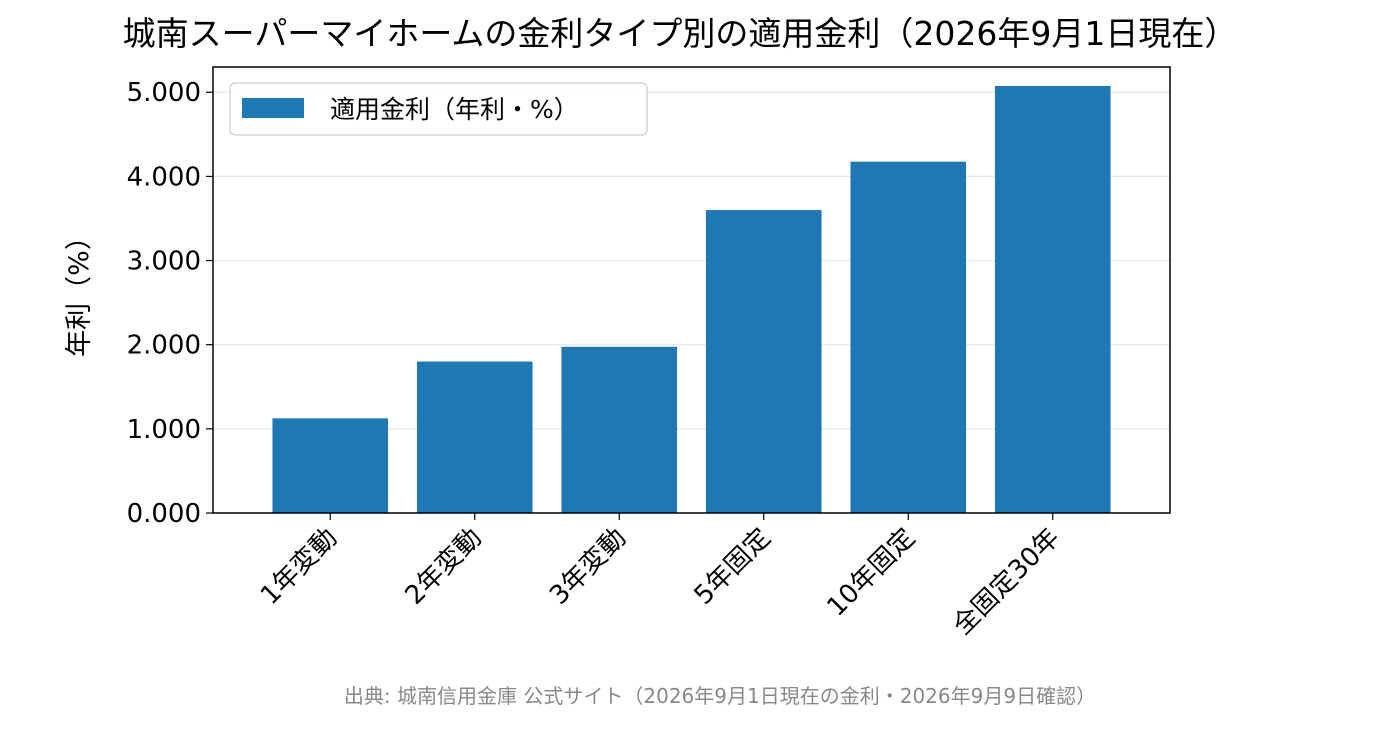  Describe the element at coordinates (444, 567) in the screenshot. I see `x-tick-label: 2年変動` at that location.